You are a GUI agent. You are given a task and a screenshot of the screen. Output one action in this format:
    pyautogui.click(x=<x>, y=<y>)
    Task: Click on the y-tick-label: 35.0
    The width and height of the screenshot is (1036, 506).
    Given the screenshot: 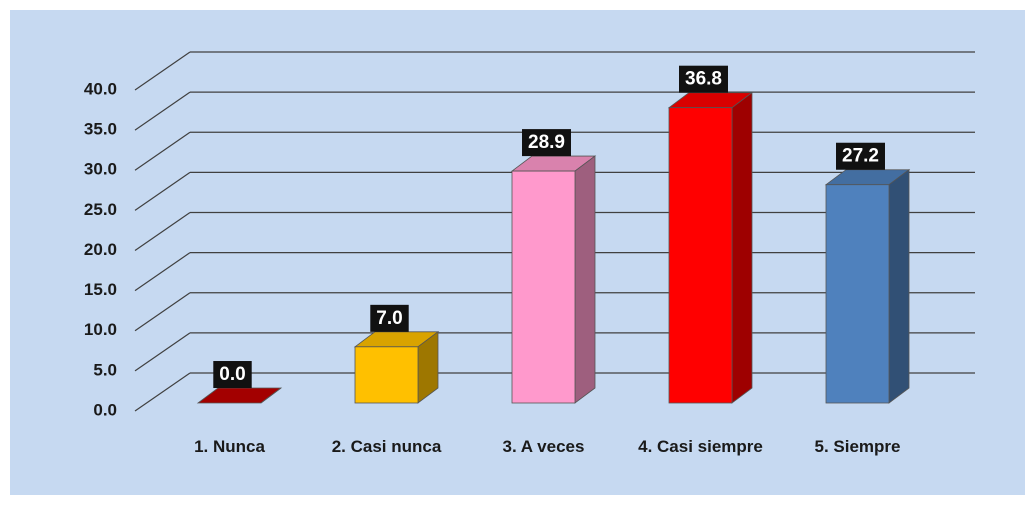 What is the action you would take?
    pyautogui.click(x=100, y=129)
    